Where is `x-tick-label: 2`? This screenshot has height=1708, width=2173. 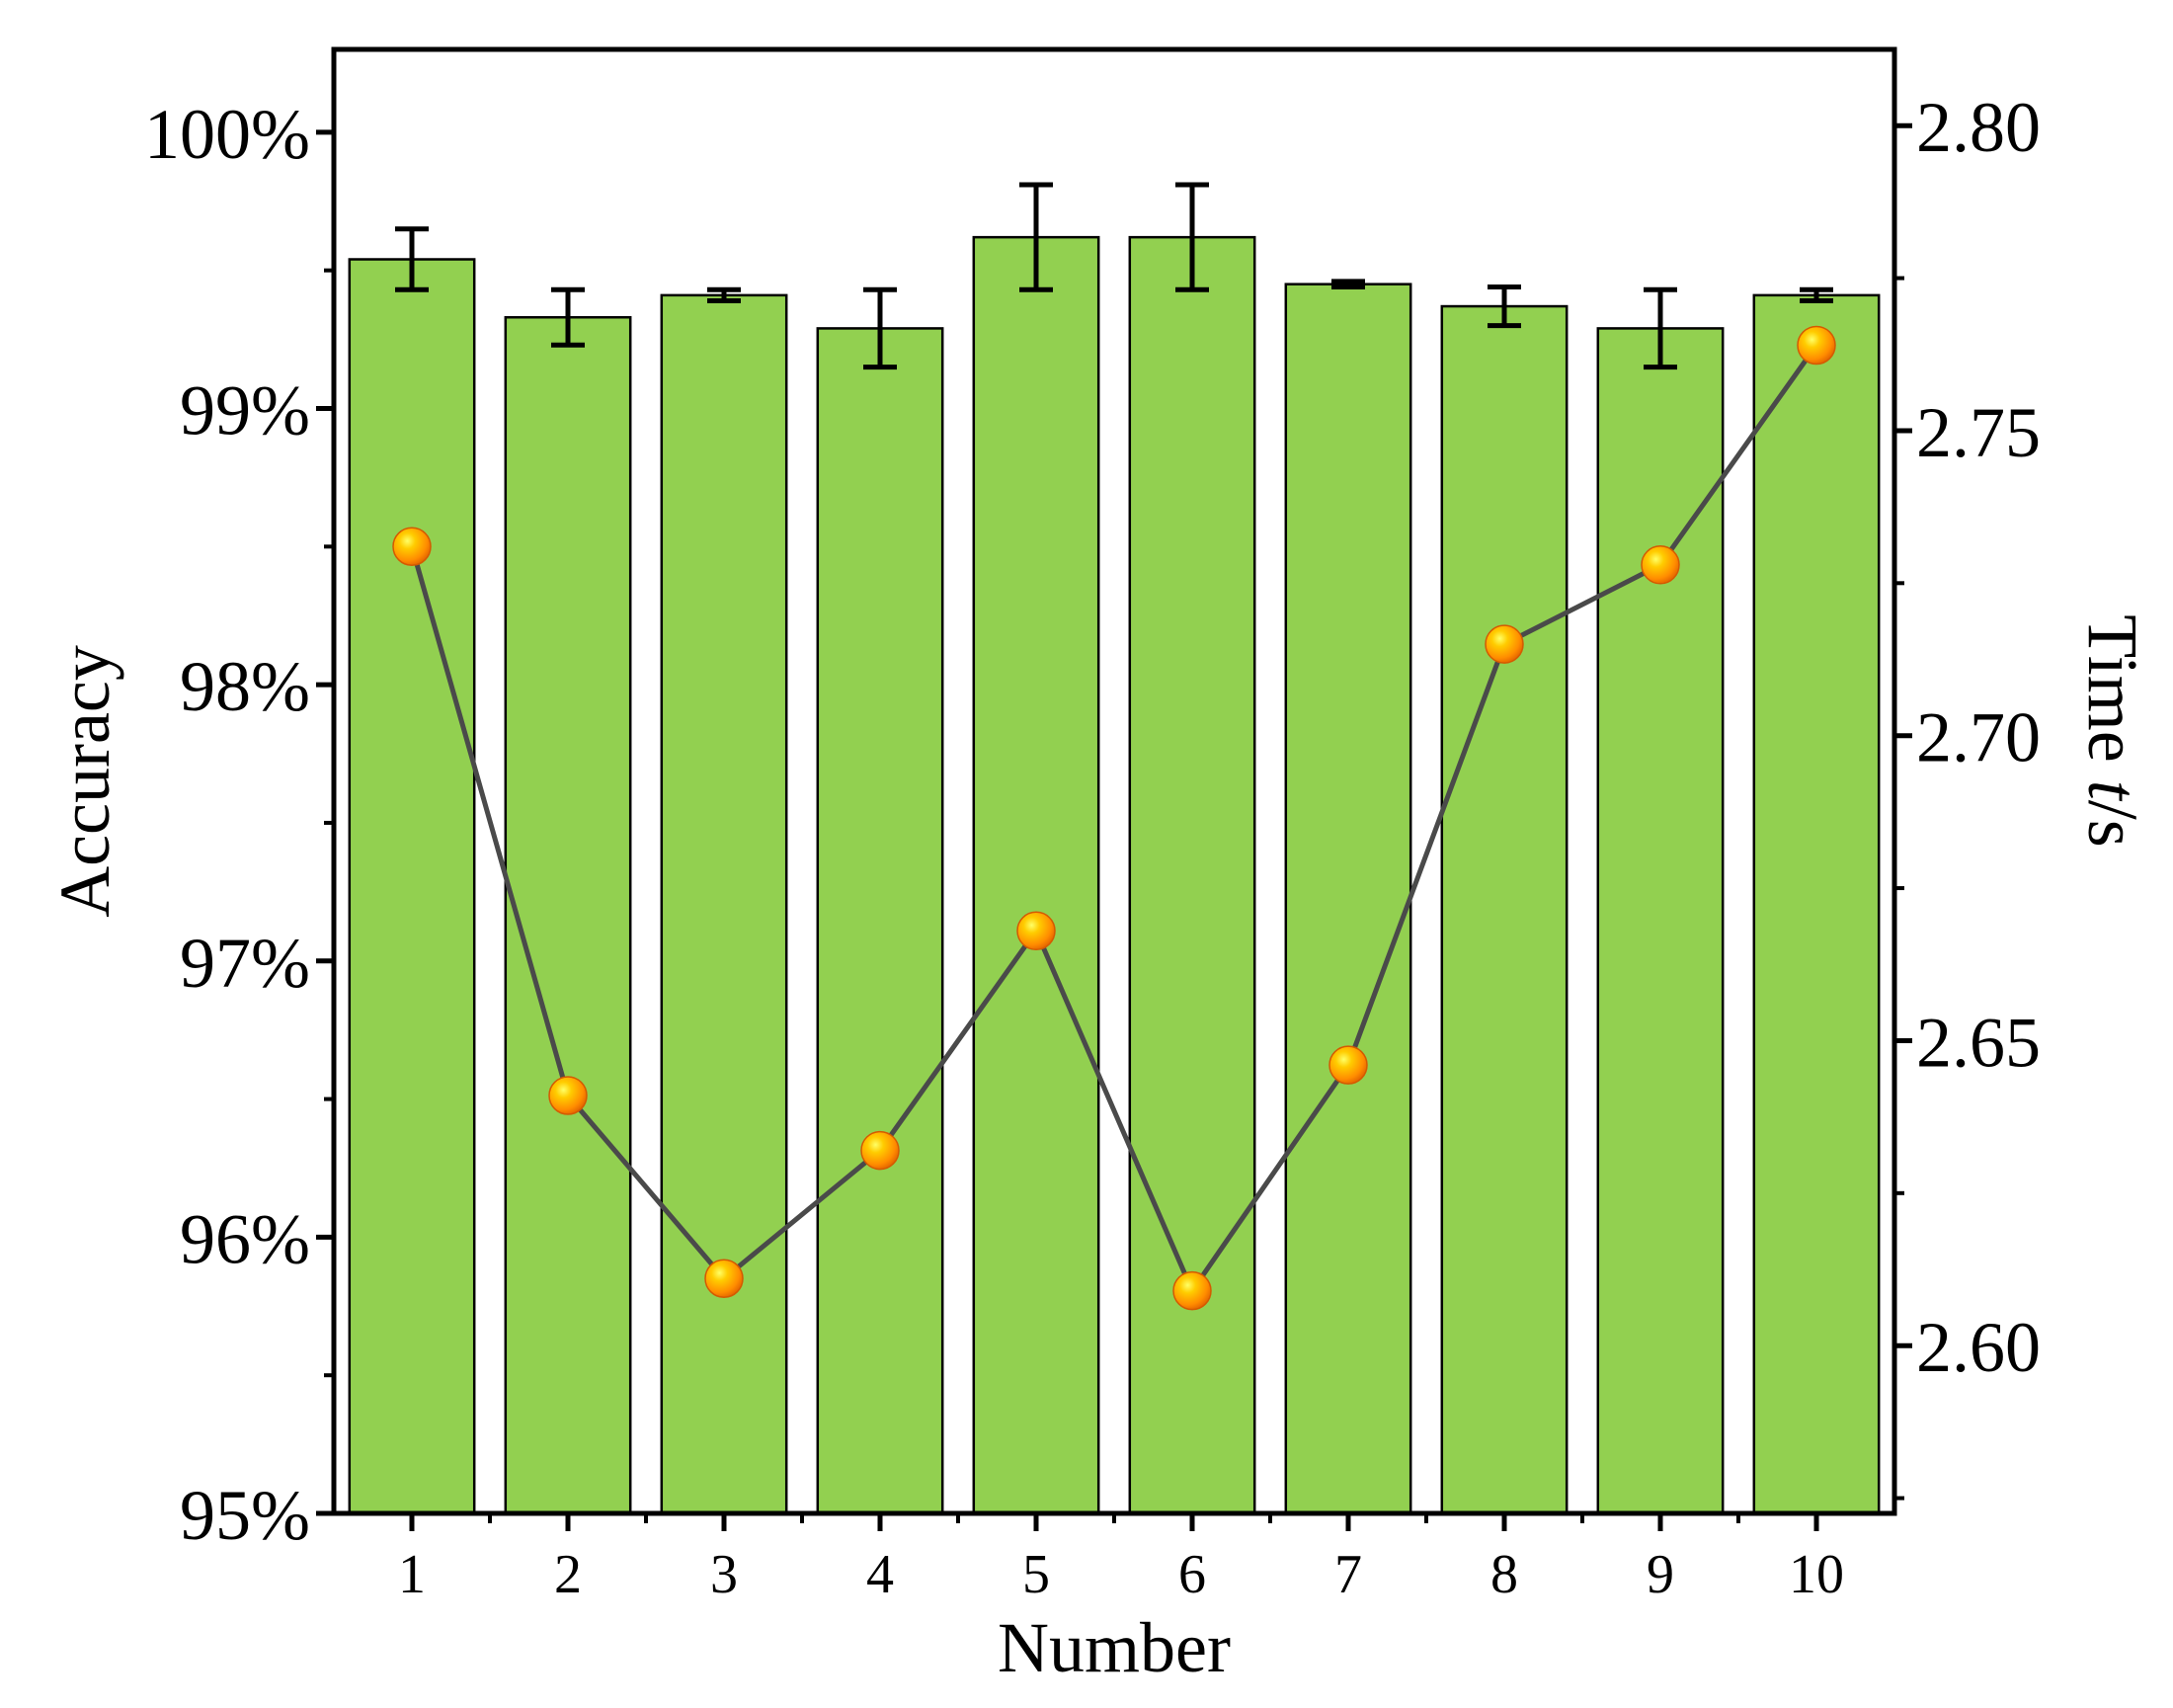
x-tick-label: 2 is located at coordinates (568, 1575).